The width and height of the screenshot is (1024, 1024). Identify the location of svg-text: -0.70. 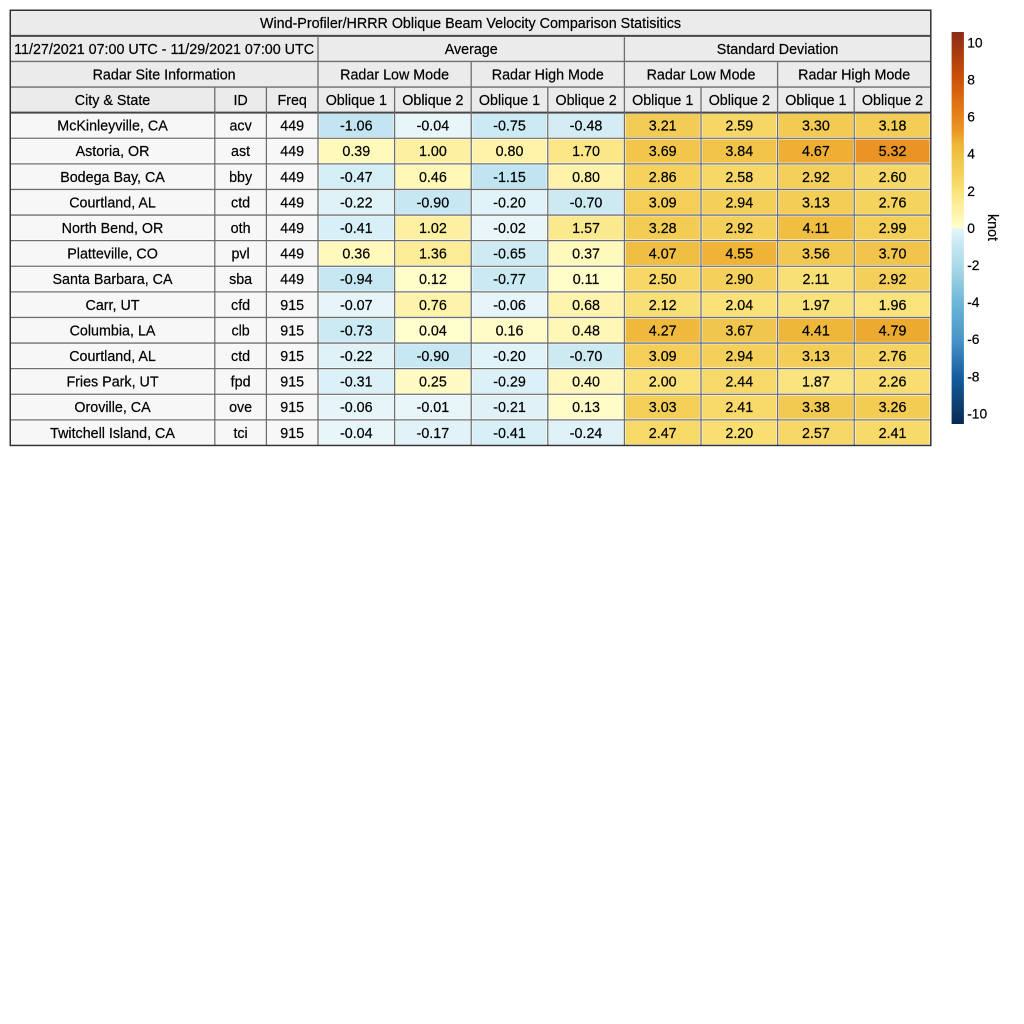
(586, 357).